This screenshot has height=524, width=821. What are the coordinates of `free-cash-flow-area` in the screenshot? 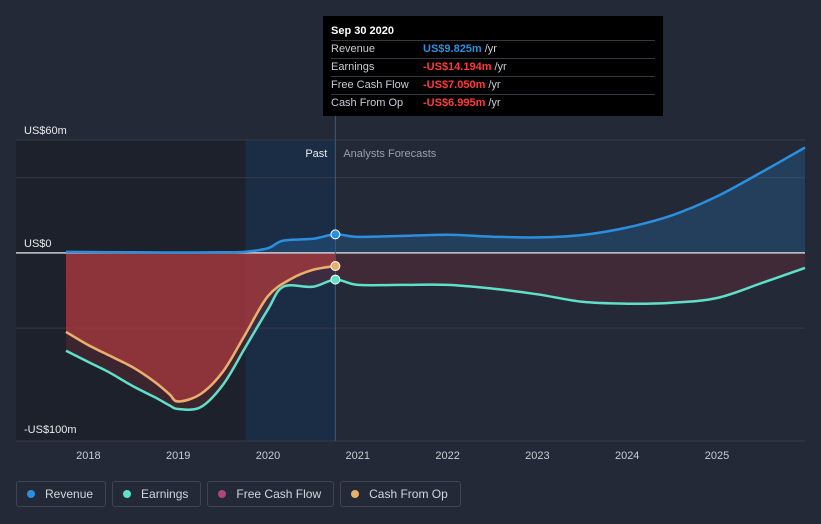 It's located at (200, 327).